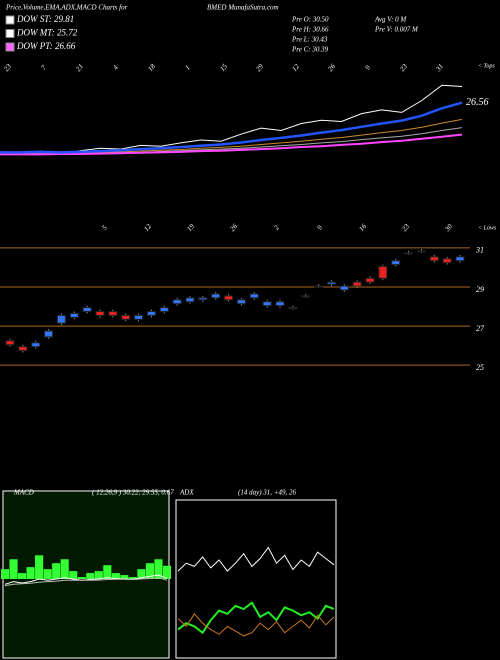  What do you see at coordinates (390, 20) in the screenshot?
I see `info-text: Avg V: 0 M` at bounding box center [390, 20].